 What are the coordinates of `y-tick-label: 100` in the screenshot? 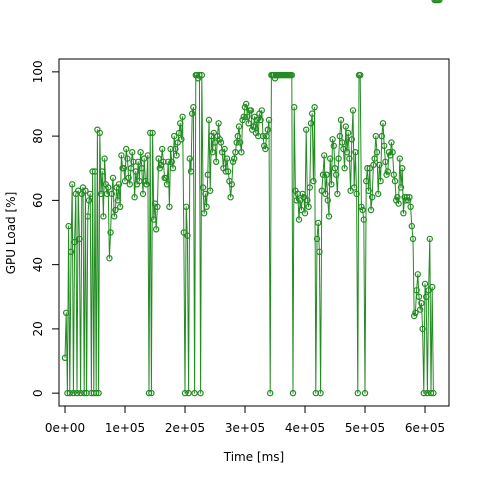 It's located at (38, 71).